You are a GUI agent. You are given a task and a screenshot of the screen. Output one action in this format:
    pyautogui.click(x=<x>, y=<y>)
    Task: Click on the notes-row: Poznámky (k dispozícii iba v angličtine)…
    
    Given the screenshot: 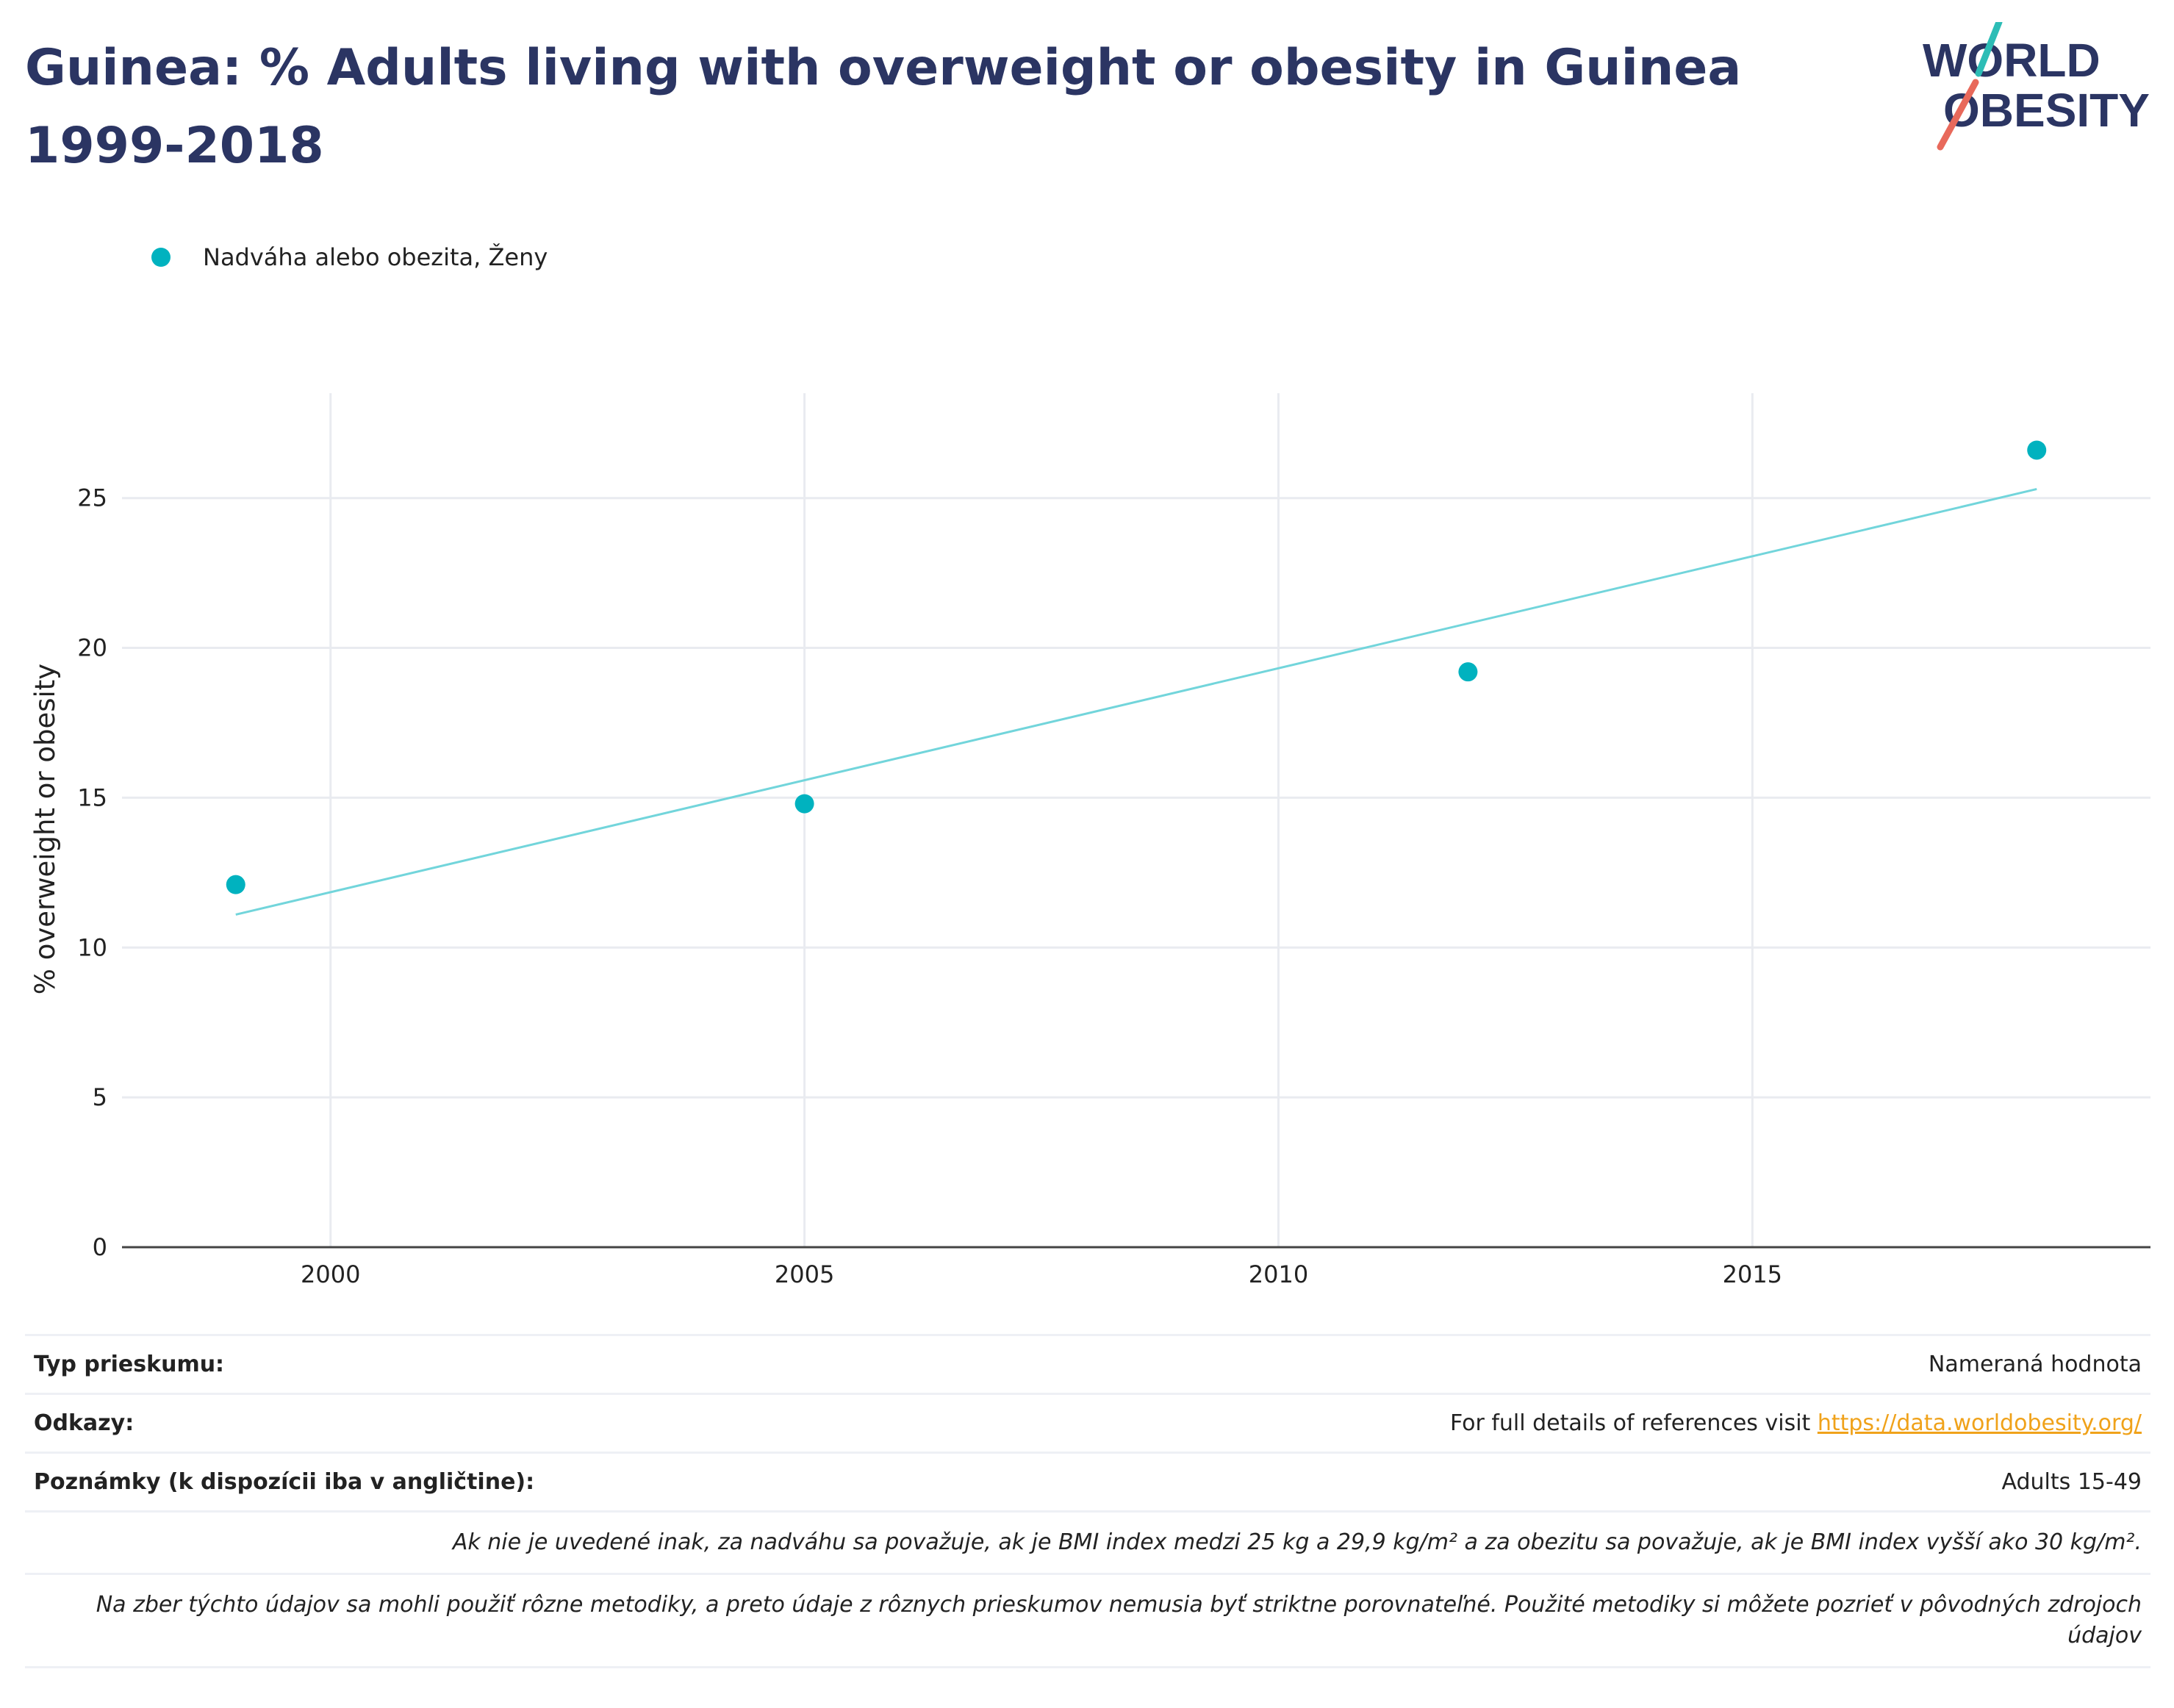 What is the action you would take?
    pyautogui.click(x=1087, y=1481)
    